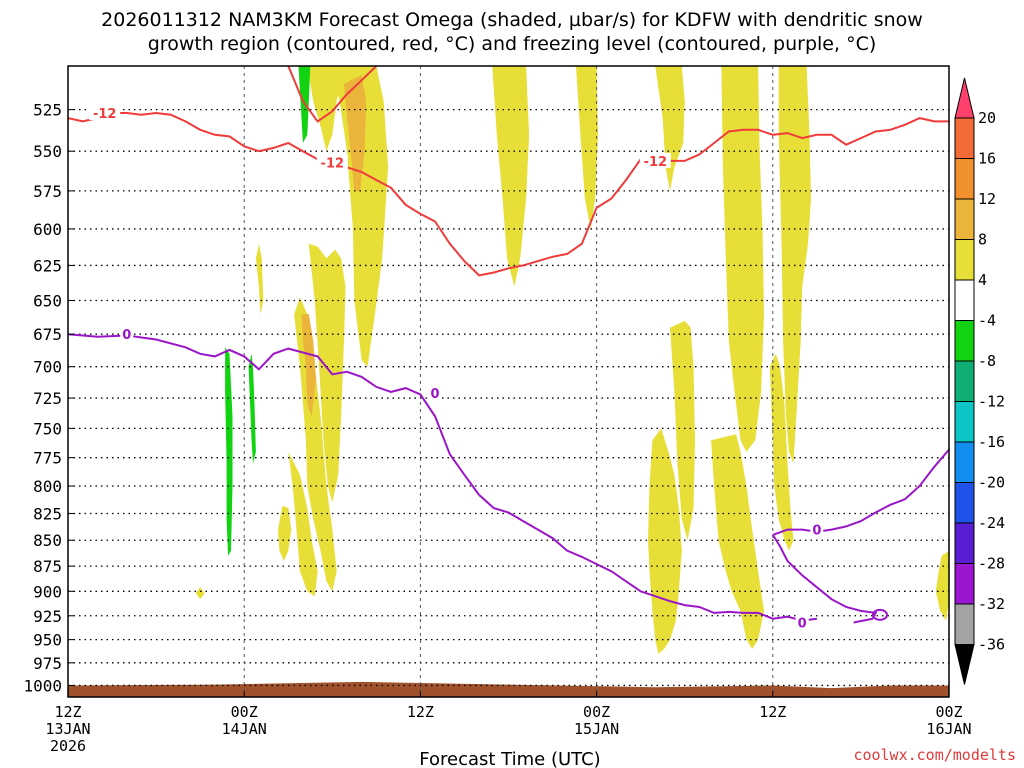 The width and height of the screenshot is (1024, 768). What do you see at coordinates (67, 729) in the screenshot?
I see `x-tick-label: 13JAN` at bounding box center [67, 729].